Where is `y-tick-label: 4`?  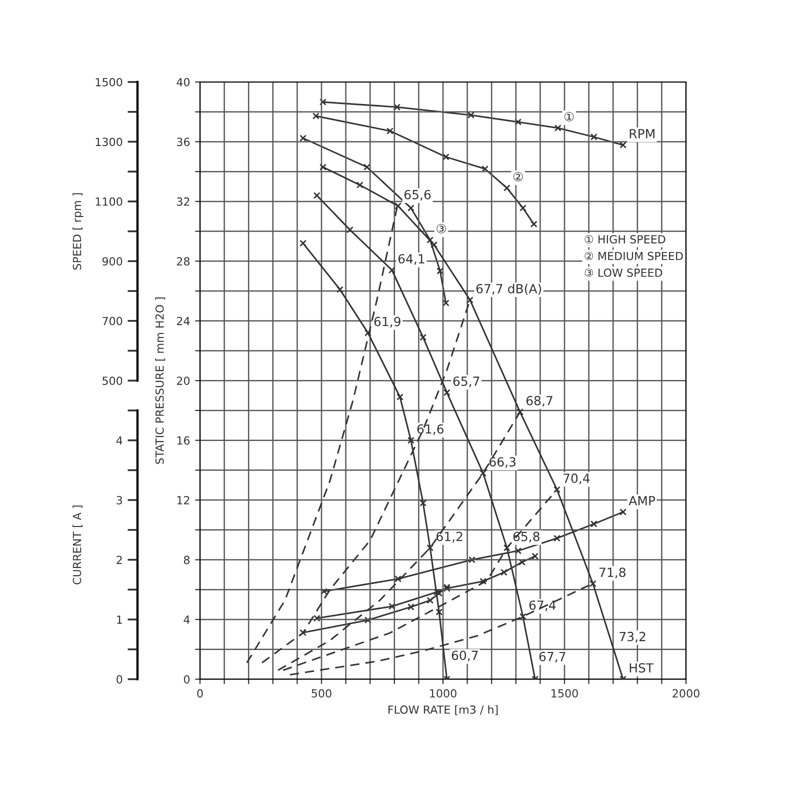 y-tick-label: 4 is located at coordinates (187, 620).